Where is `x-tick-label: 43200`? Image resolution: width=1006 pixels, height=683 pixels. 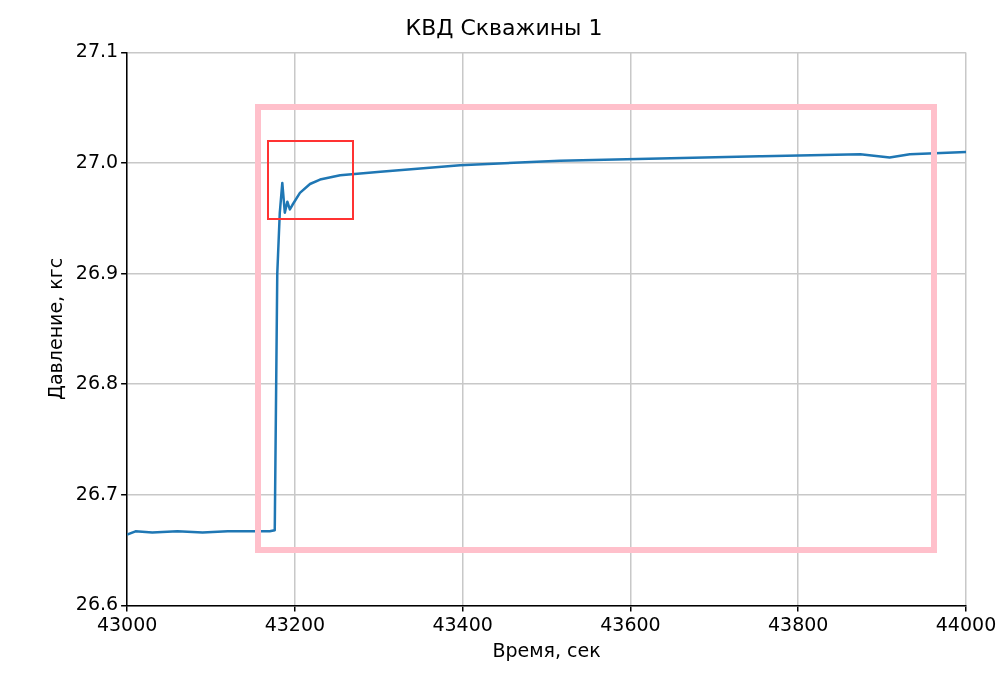
x-tick-label: 43200 is located at coordinates (295, 623).